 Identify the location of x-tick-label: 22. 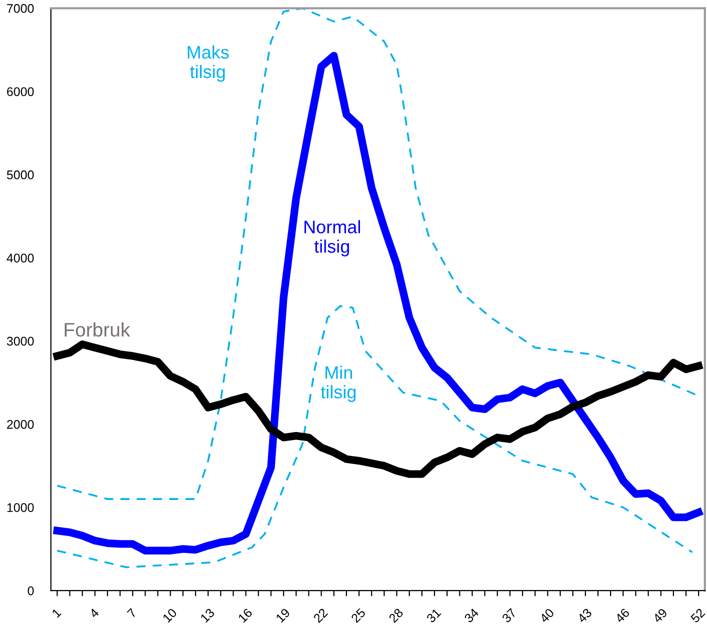
(320, 616).